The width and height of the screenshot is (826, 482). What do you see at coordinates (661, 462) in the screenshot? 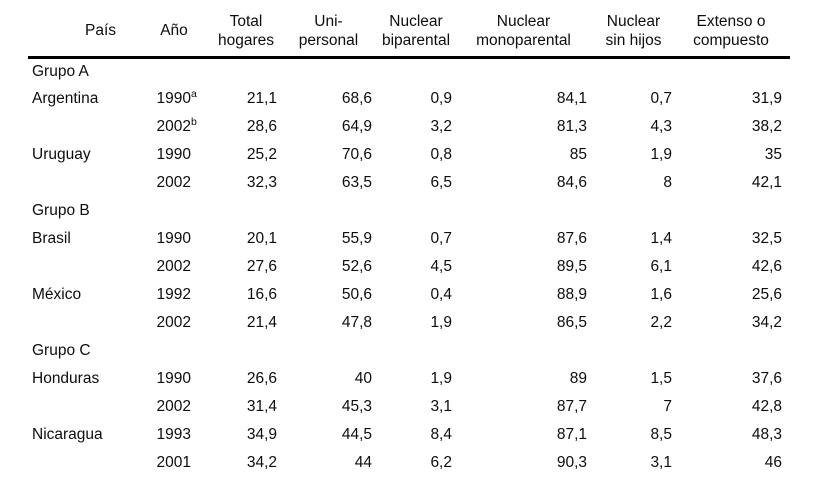
I see `cell-nuclear-sin-hijos: 3,1` at bounding box center [661, 462].